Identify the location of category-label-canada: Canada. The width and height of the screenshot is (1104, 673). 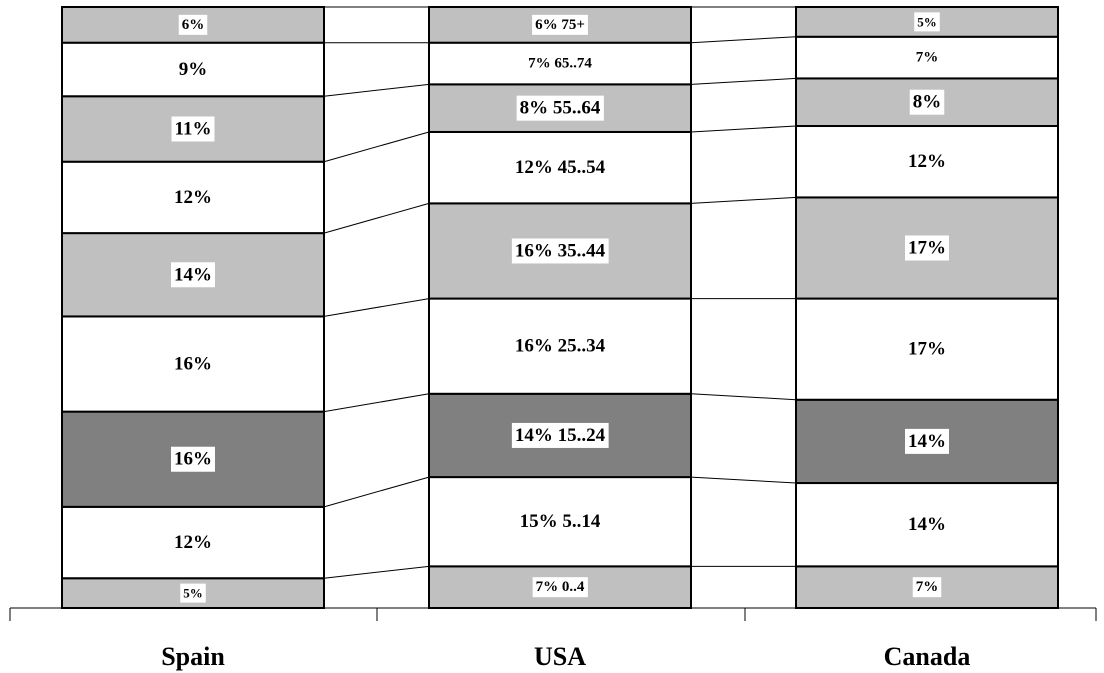
(927, 656).